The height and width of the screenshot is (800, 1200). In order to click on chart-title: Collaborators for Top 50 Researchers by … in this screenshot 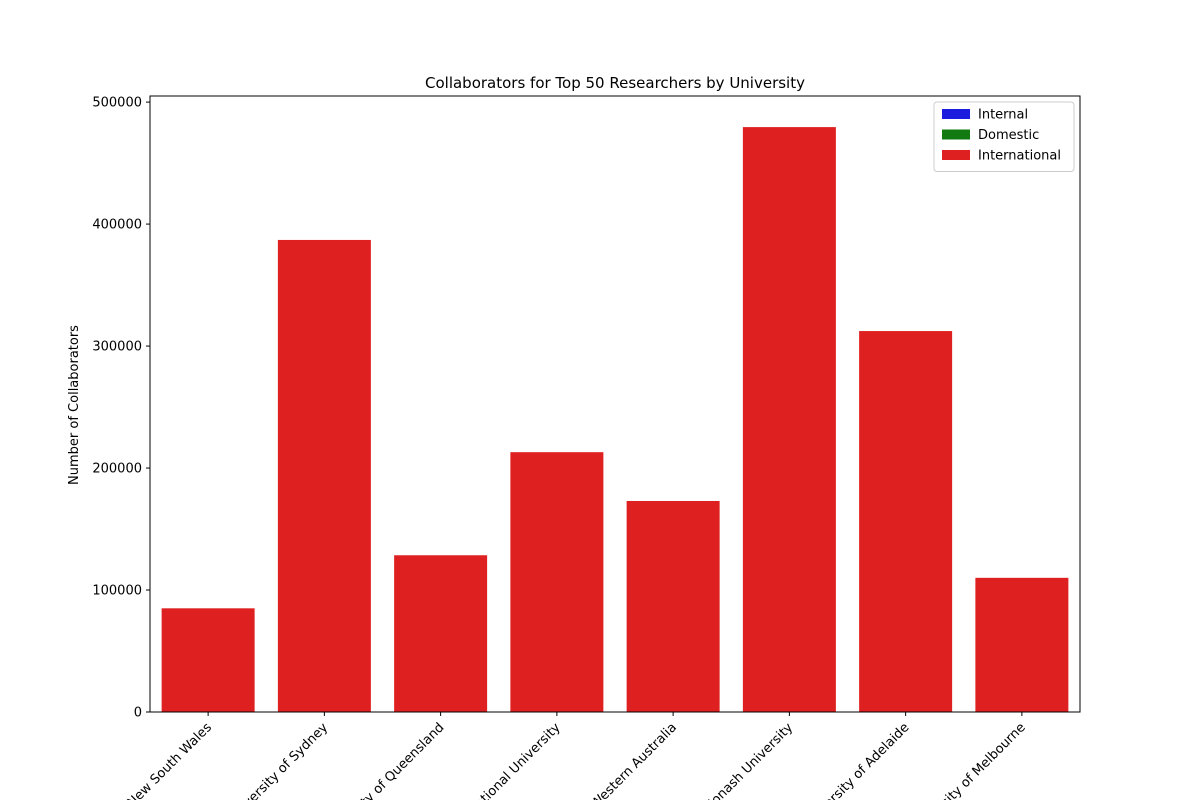, I will do `click(615, 83)`.